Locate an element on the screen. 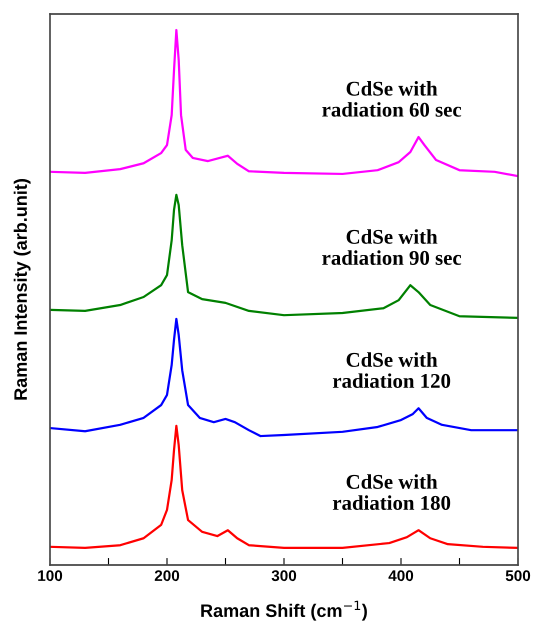 Image resolution: width=534 pixels, height=625 pixels. x-tick-label: 200 is located at coordinates (167, 576).